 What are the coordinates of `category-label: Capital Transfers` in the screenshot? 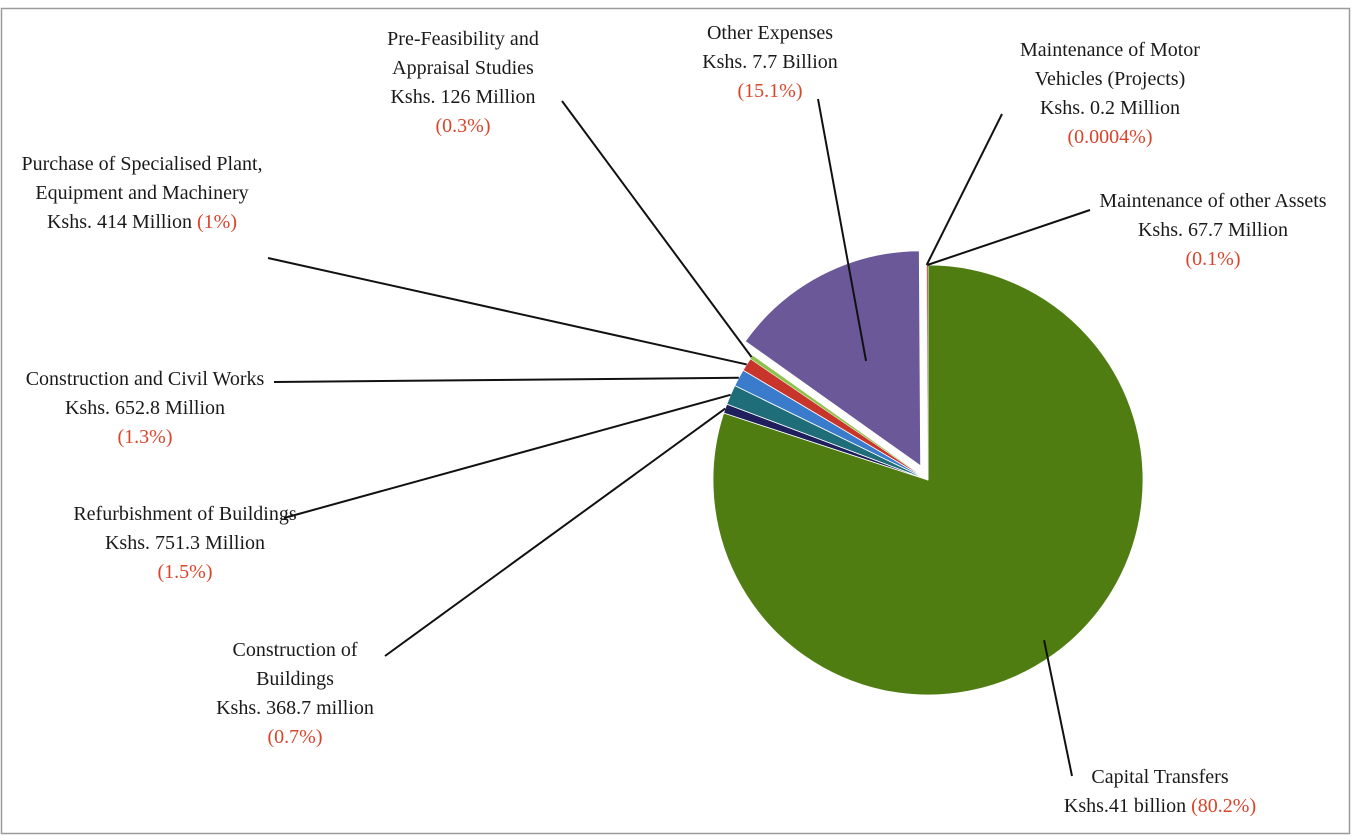 It's located at (1160, 777).